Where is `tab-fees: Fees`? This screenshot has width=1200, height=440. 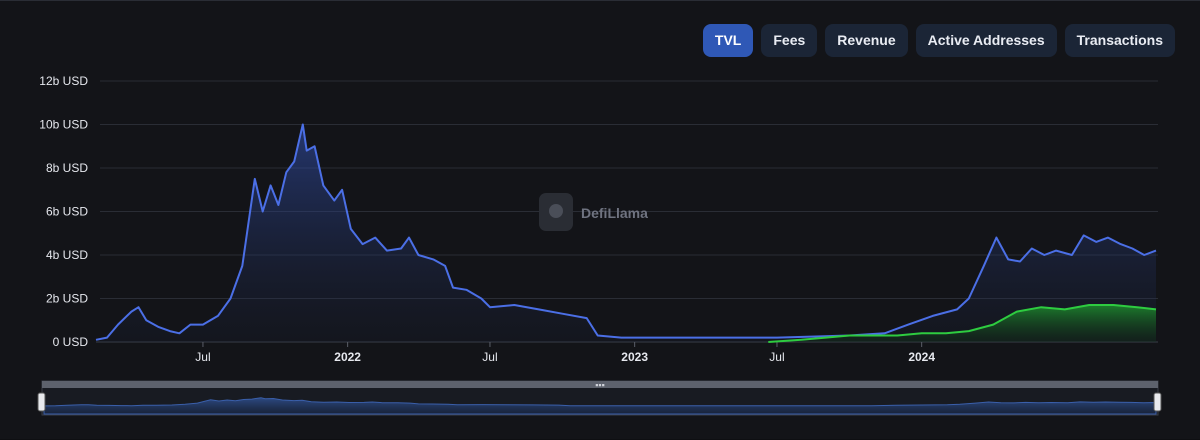
tab-fees: Fees is located at coordinates (789, 40).